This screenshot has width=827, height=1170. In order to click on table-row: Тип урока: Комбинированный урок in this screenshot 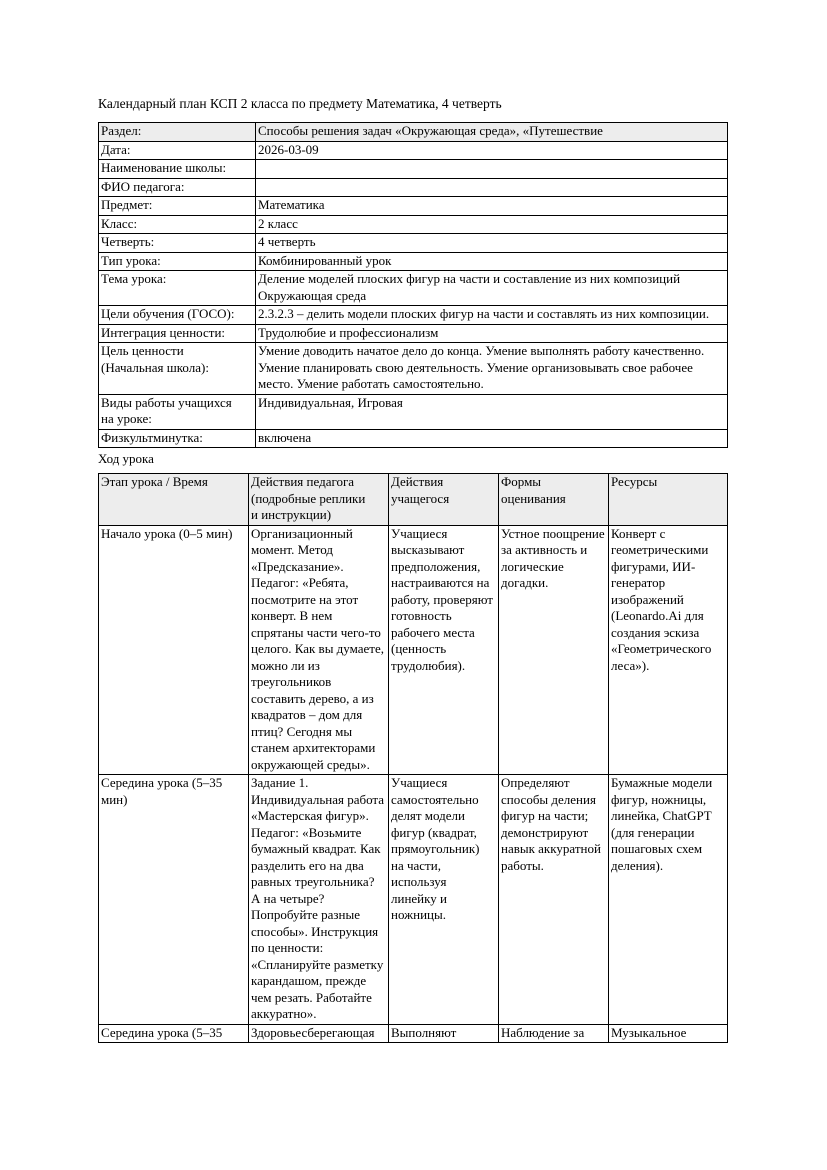, I will do `click(413, 261)`.